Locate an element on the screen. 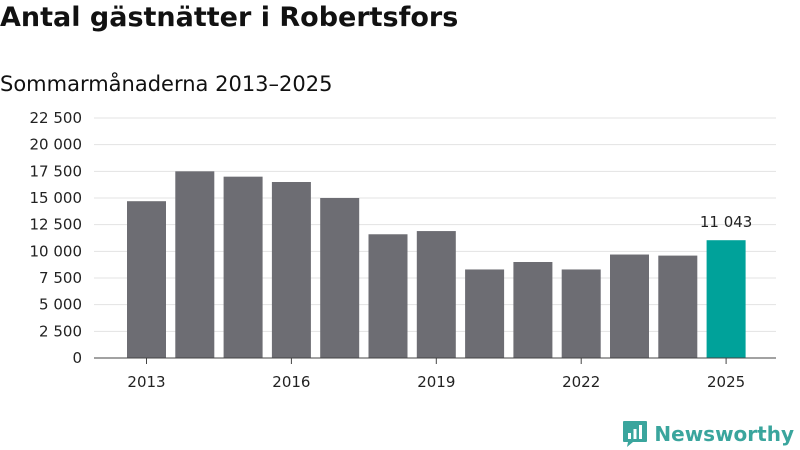  x-axis-ticks: 2013 2016 2019 2022 2025 is located at coordinates (436, 374).